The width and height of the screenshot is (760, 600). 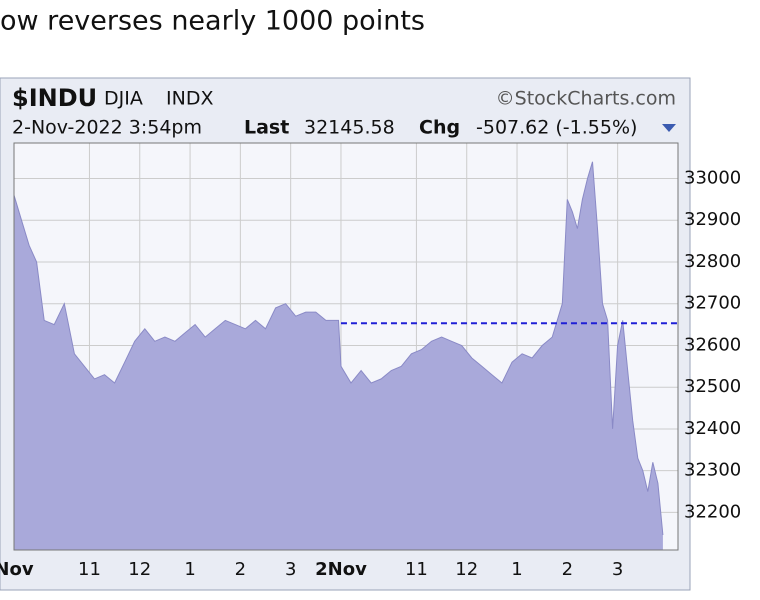 I want to click on last-label: Last, so click(x=266, y=128).